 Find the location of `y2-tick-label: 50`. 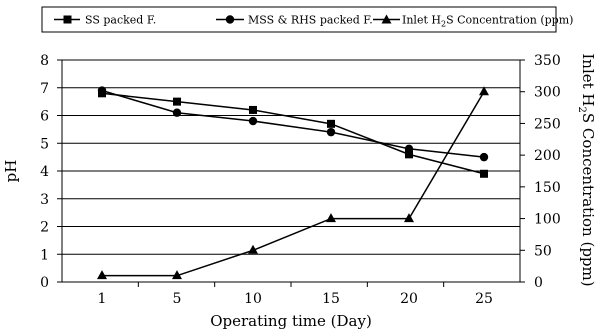

y2-tick-label: 50 is located at coordinates (543, 251).